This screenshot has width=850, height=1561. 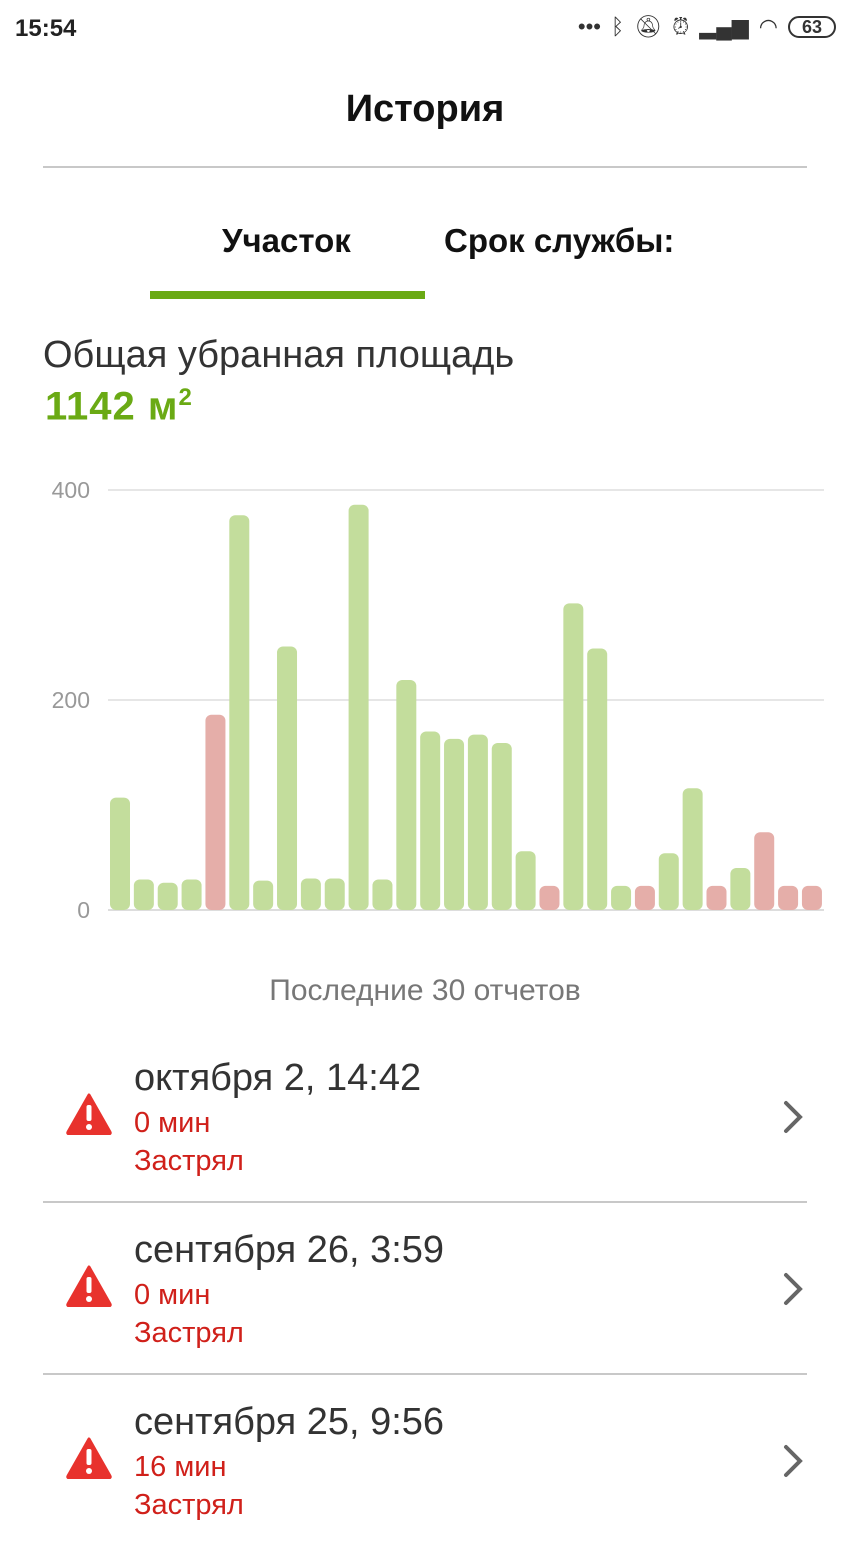 What do you see at coordinates (278, 1078) in the screenshot?
I see `report-date: октября 2, 14:42` at bounding box center [278, 1078].